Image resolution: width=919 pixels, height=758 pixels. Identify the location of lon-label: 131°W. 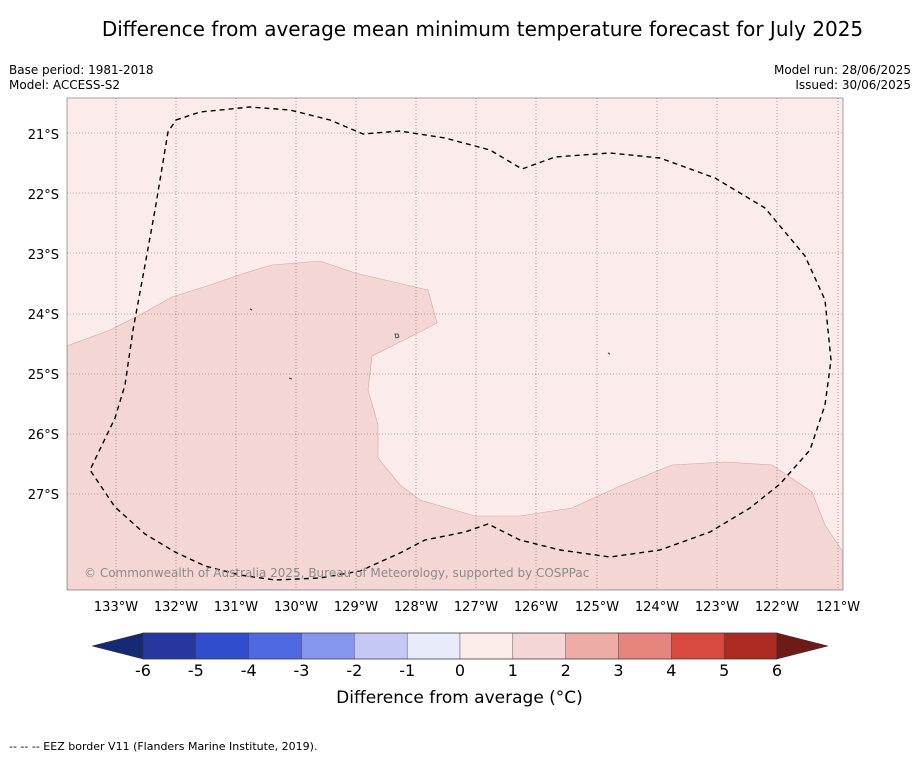
(236, 607).